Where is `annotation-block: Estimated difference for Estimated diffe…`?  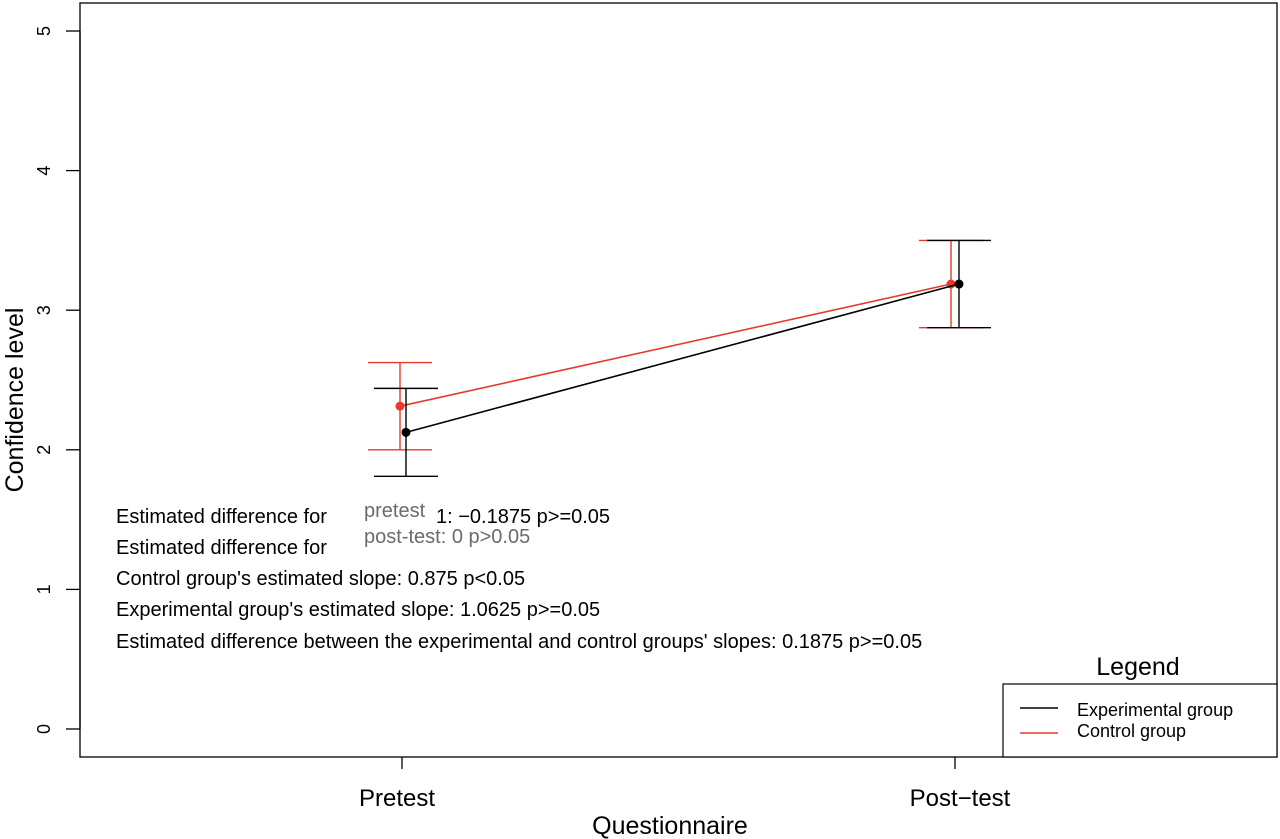 annotation-block: Estimated difference for Estimated diffe… is located at coordinates (519, 575).